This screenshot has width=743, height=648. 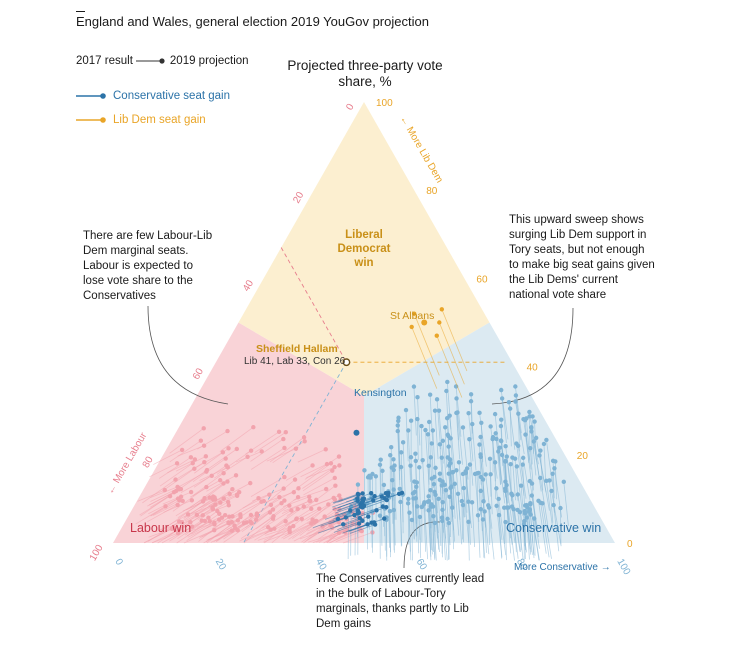 What do you see at coordinates (583, 456) in the screenshot?
I see `ld-axis-tick: 20` at bounding box center [583, 456].